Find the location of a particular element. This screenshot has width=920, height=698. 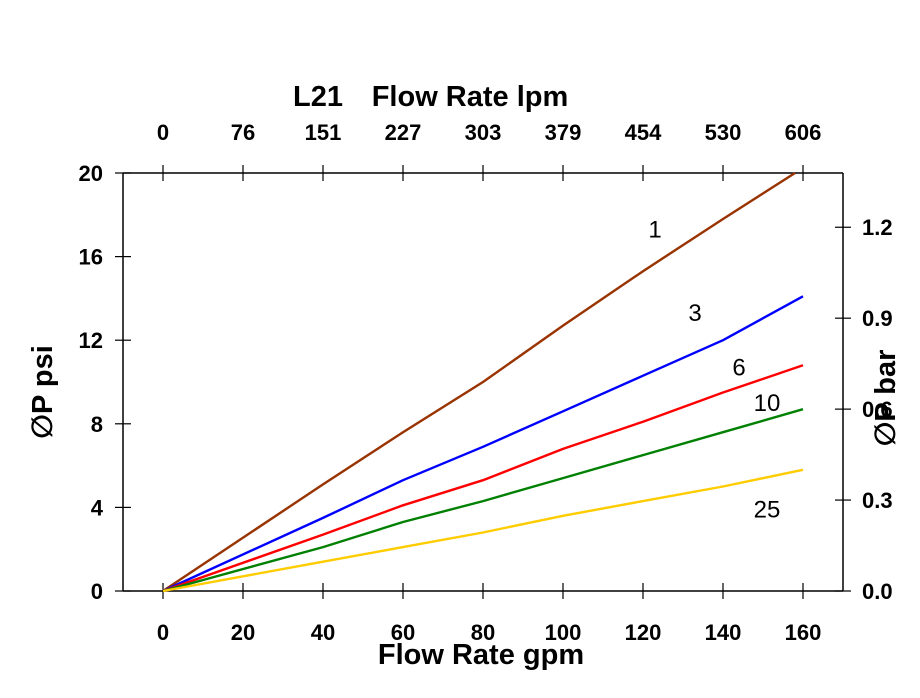

x-top-tick-label: 151 is located at coordinates (323, 132).